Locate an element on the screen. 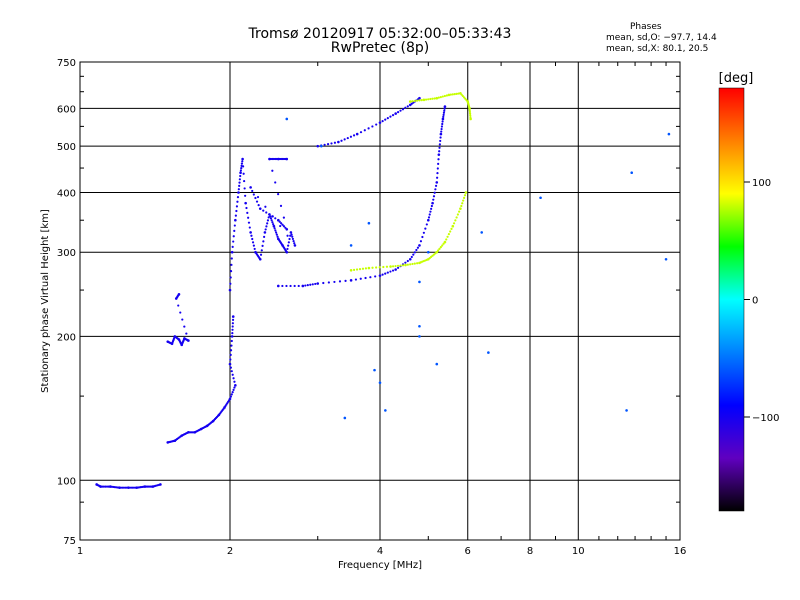 Image resolution: width=800 pixels, height=600 pixels. phases-o-stats: mean, sd,O: −97.7, 14.4 is located at coordinates (661, 38).